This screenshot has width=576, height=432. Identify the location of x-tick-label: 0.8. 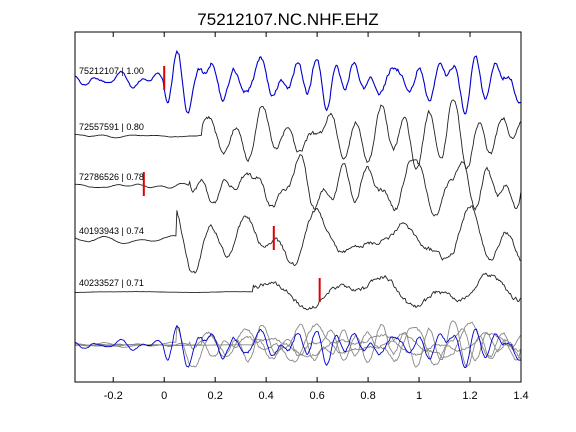
(367, 396).